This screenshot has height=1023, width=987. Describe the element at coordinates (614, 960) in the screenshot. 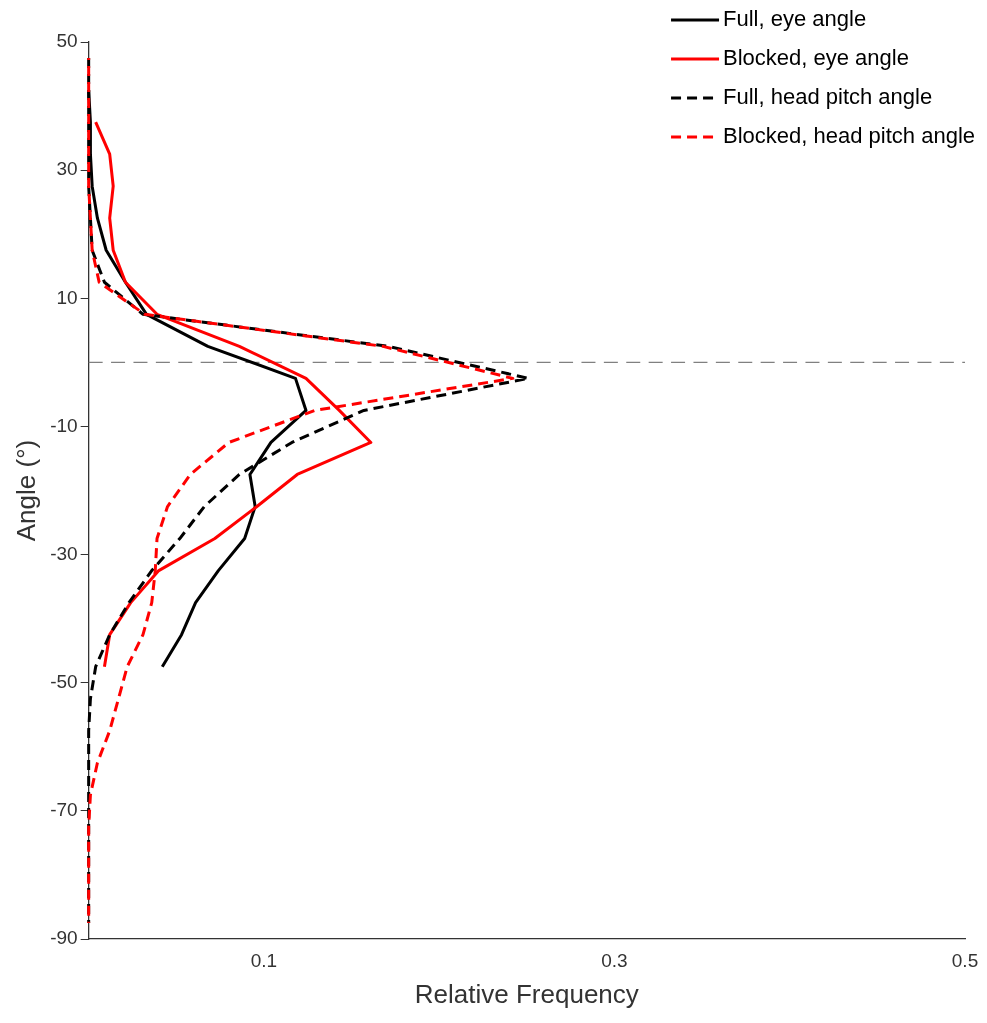

I see `x-tick-label: 0.3` at that location.